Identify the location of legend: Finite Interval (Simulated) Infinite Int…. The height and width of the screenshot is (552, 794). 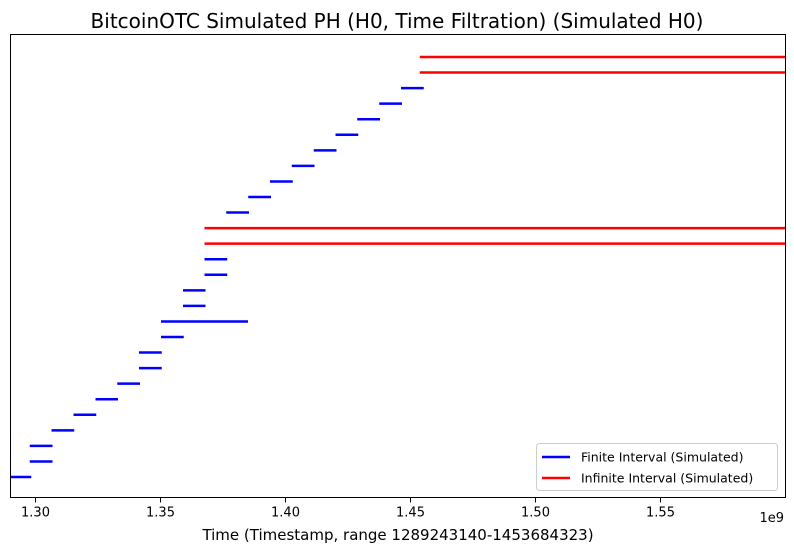
(657, 467).